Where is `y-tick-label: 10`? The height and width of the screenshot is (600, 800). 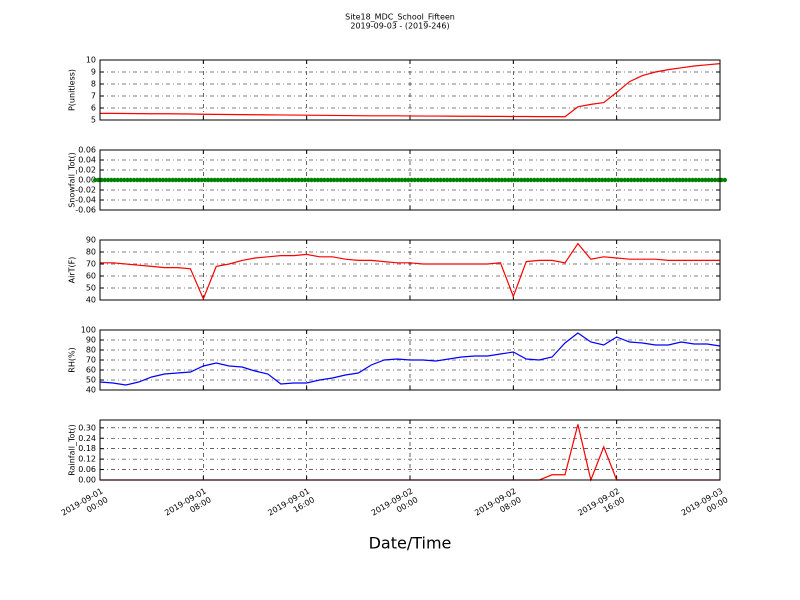
y-tick-label: 10 is located at coordinates (91, 60).